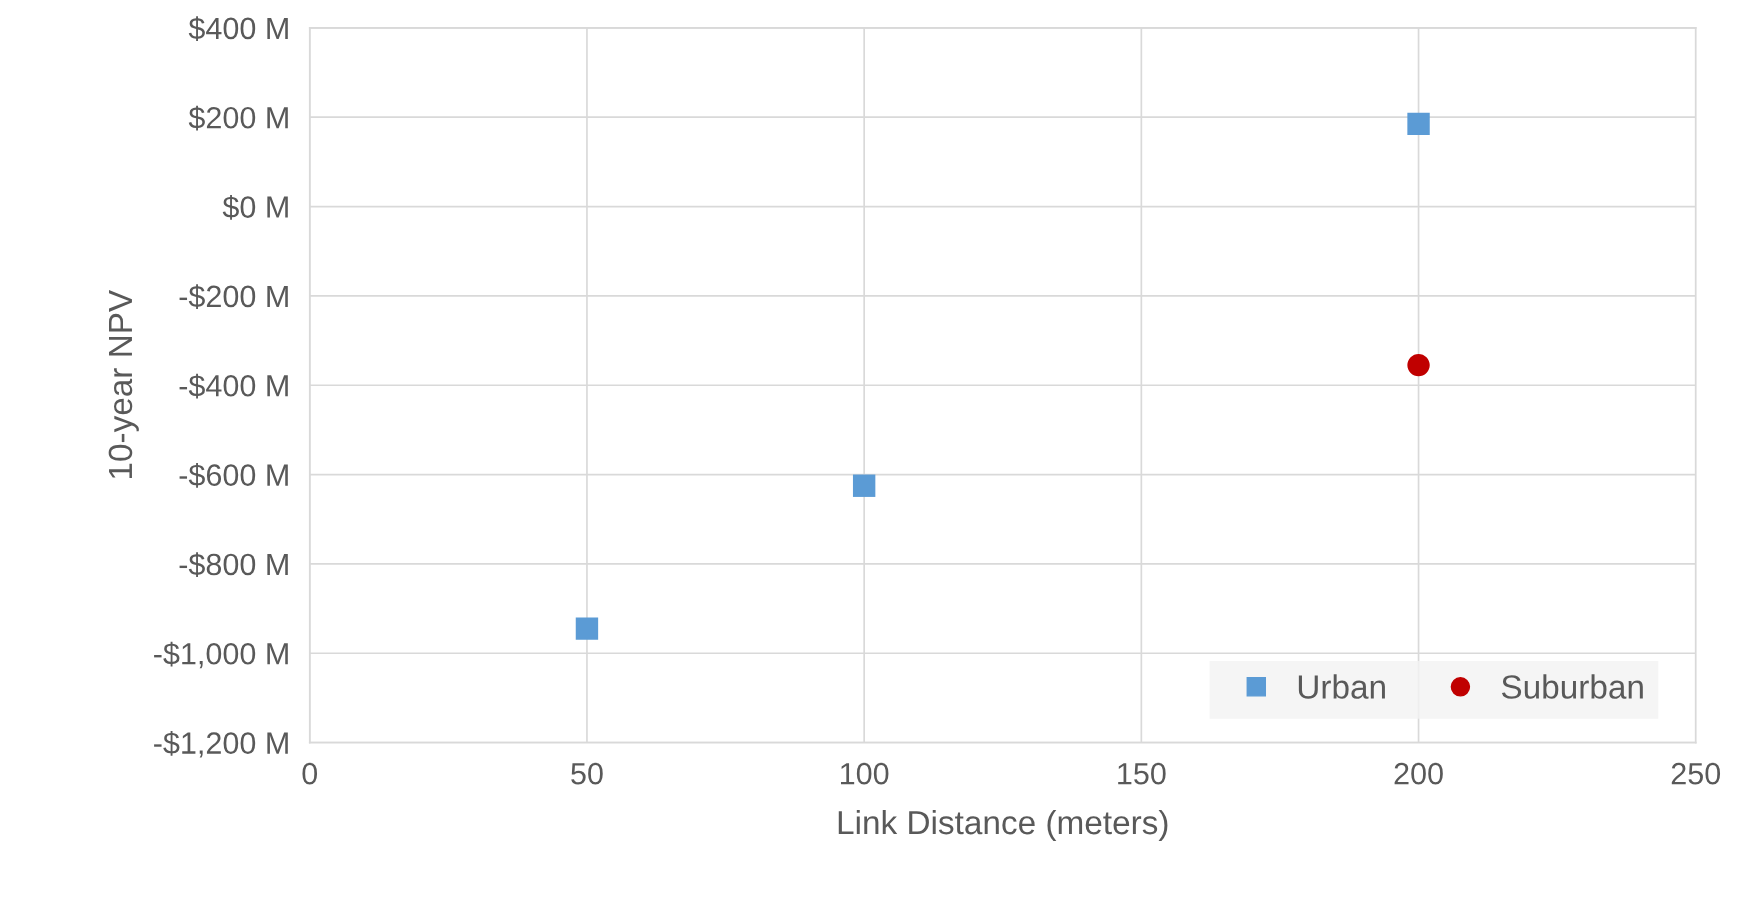 This screenshot has width=1750, height=899. Describe the element at coordinates (1003, 825) in the screenshot. I see `x-axis-title: Link Distance (meters)` at that location.